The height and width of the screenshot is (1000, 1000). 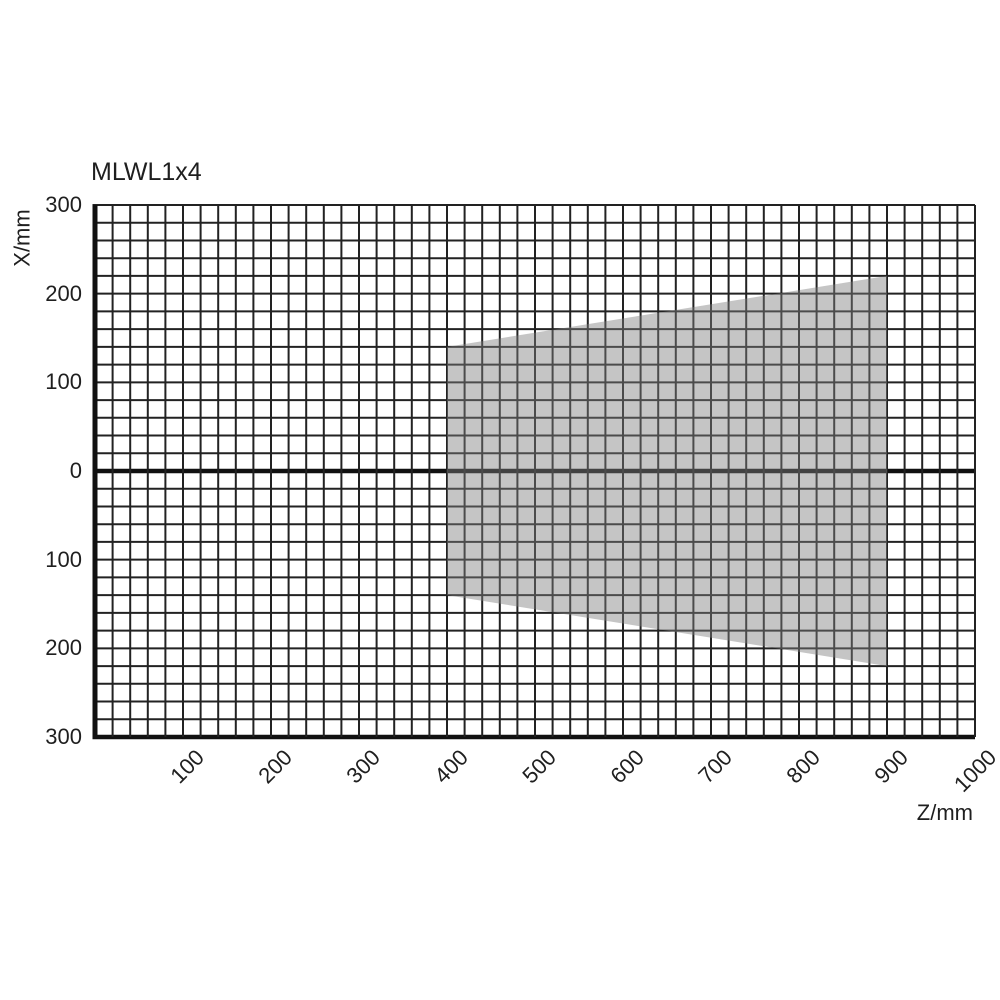 What do you see at coordinates (146, 172) in the screenshot?
I see `chart-title: MLWL1x4` at bounding box center [146, 172].